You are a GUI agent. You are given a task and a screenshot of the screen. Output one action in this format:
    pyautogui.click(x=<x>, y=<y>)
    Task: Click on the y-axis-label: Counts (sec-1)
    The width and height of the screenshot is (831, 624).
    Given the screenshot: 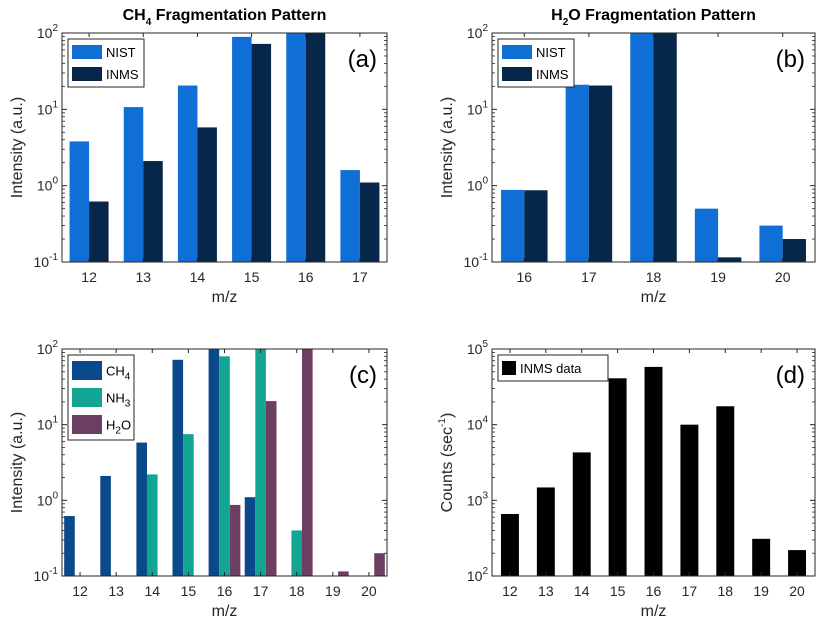 What is the action you would take?
    pyautogui.click(x=446, y=463)
    